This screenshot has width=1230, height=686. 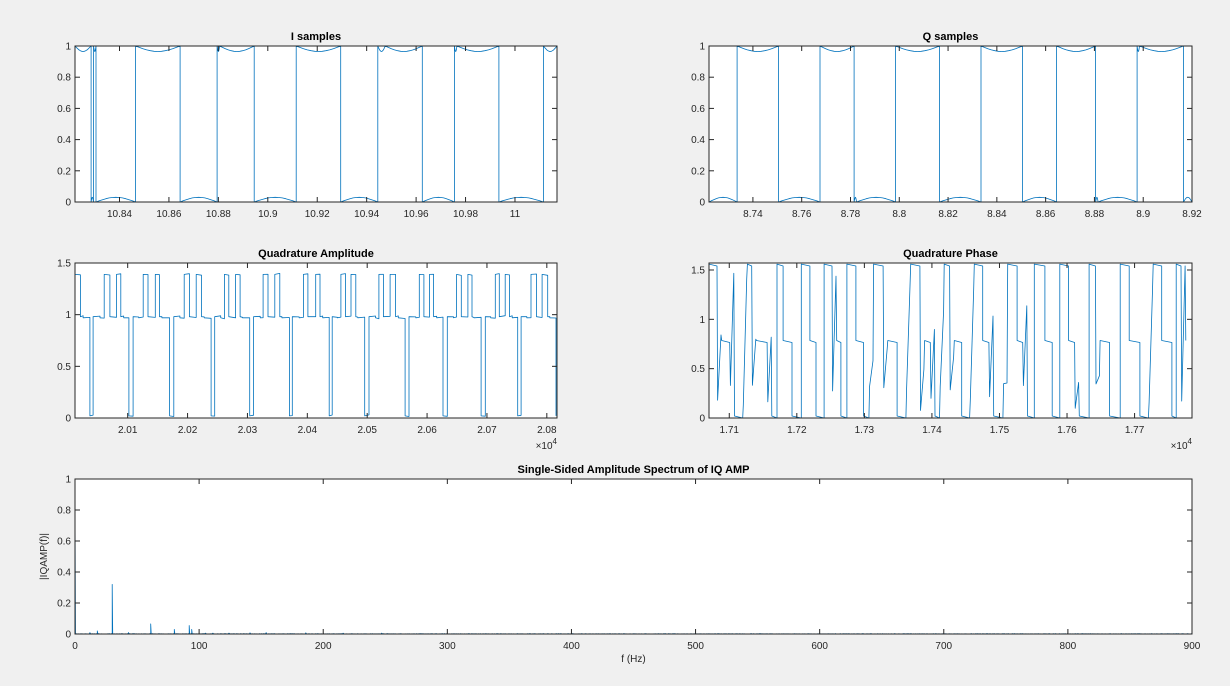 I want to click on x-tick-label: 1.76, so click(x=1067, y=430).